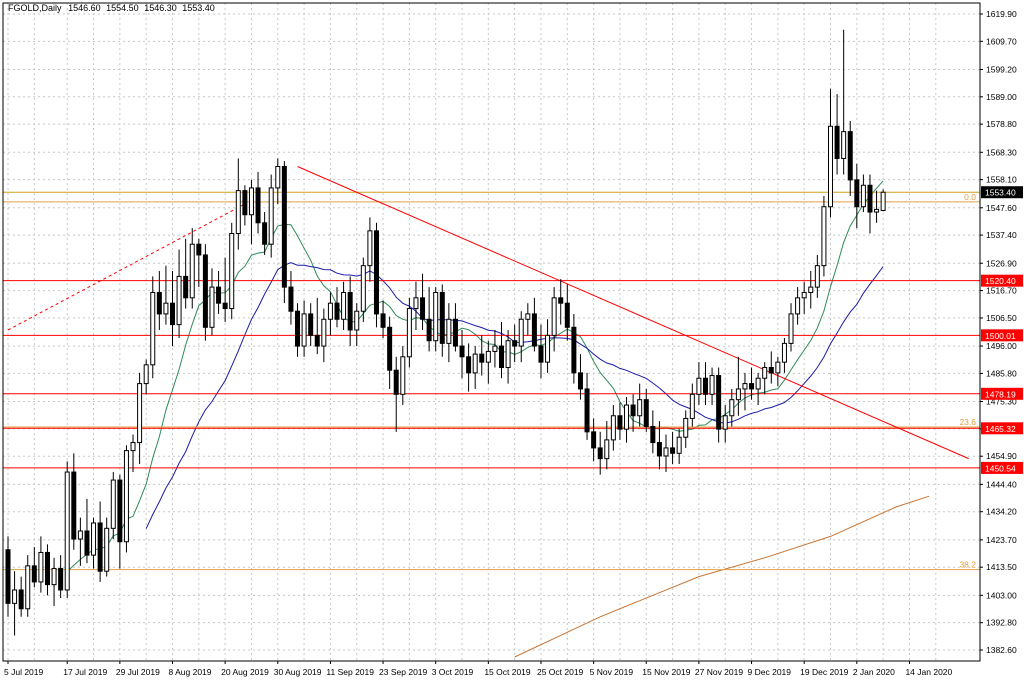  I want to click on close-value: 1553.40, so click(198, 8).